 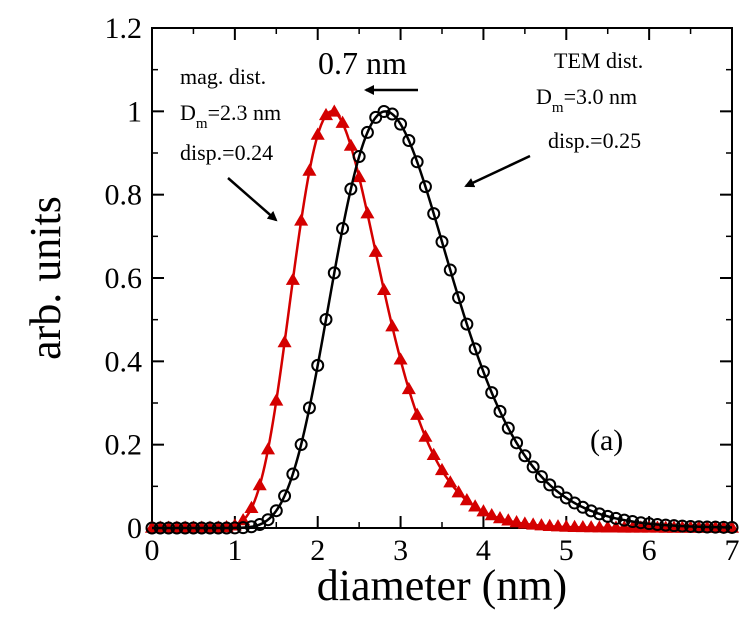 I want to click on x-tick-label: 2, so click(x=317, y=550).